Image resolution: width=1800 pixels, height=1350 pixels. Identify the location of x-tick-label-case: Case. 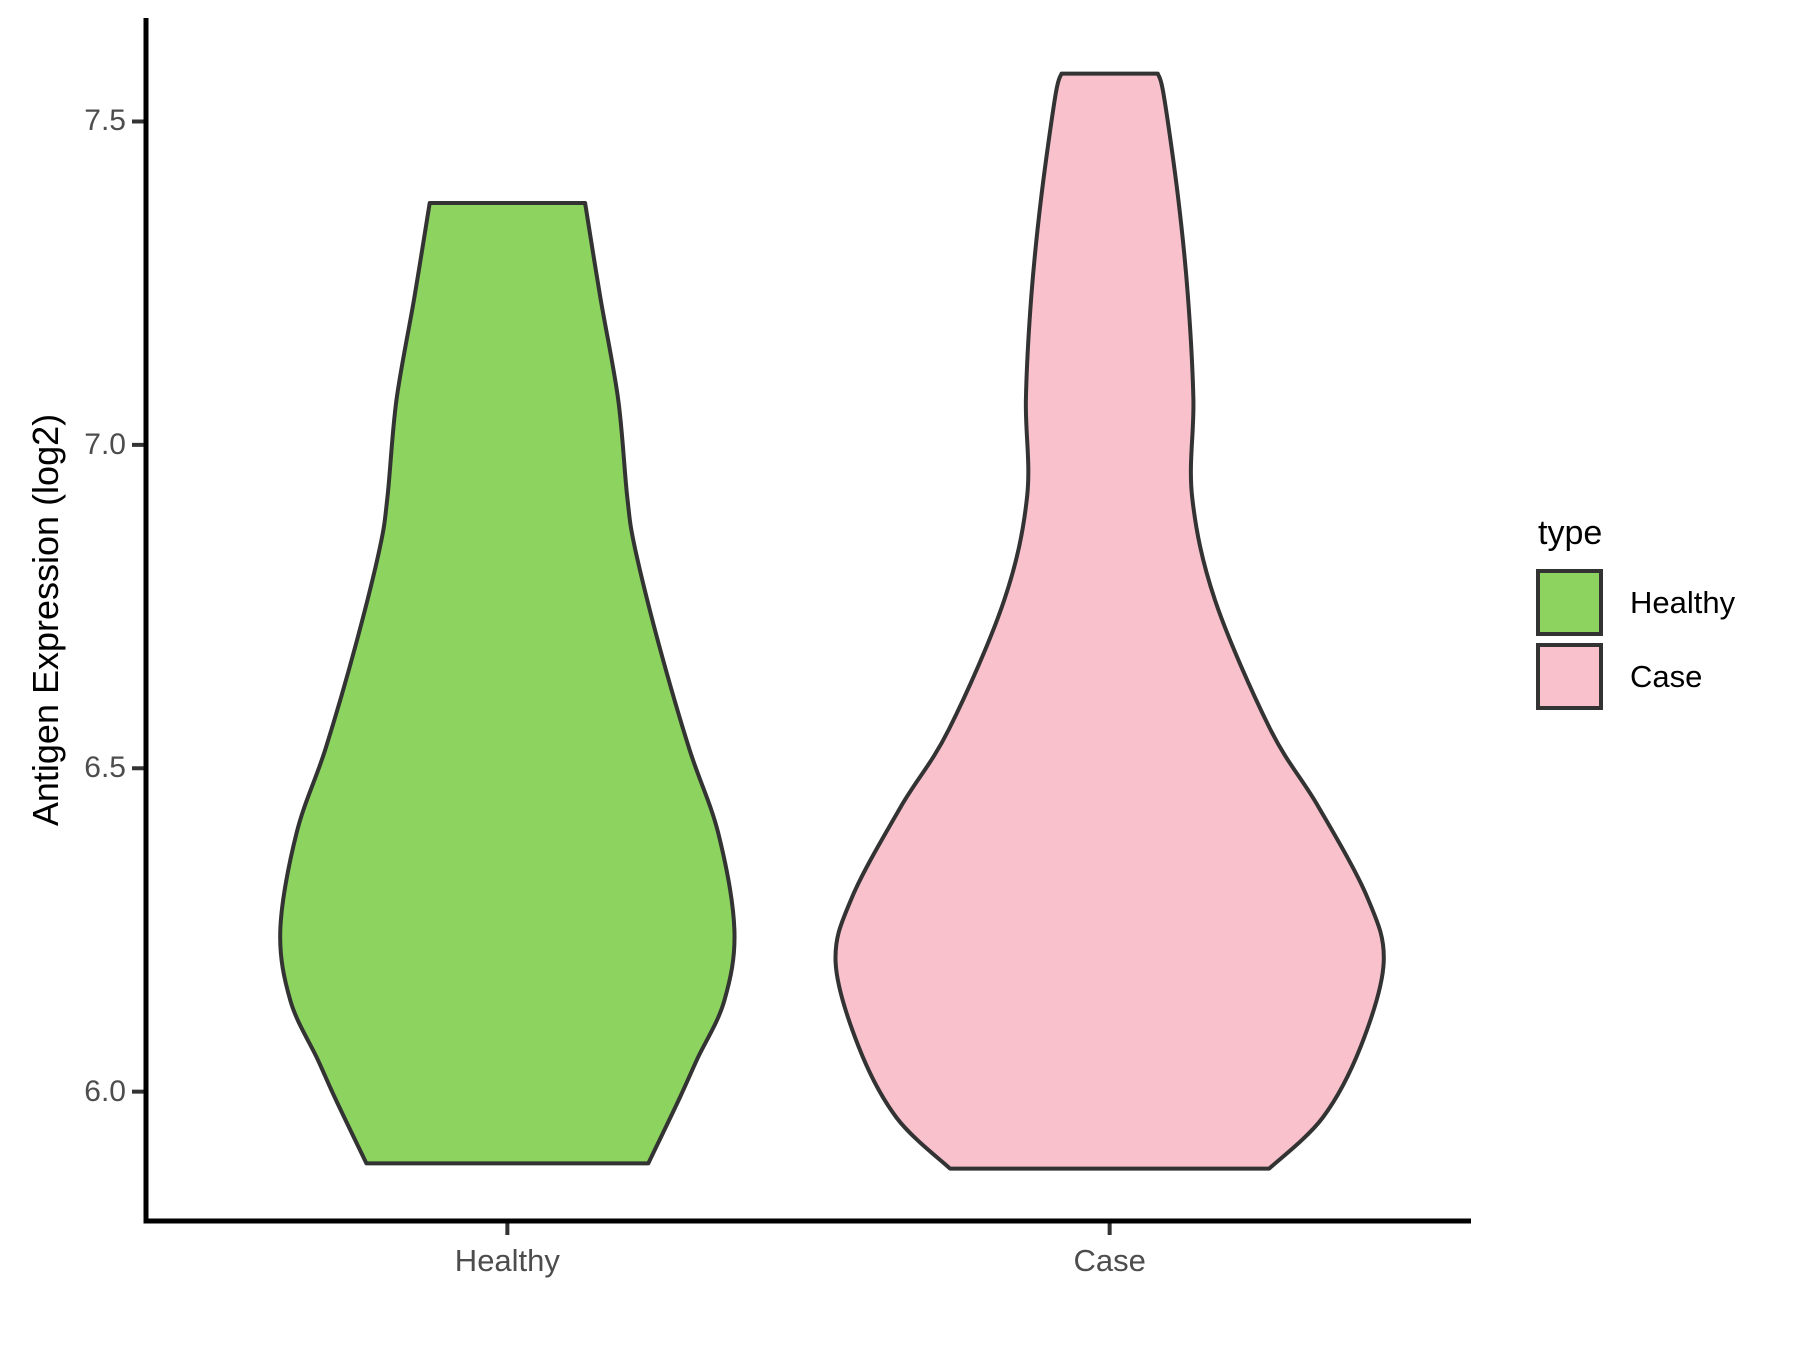
(1109, 1260).